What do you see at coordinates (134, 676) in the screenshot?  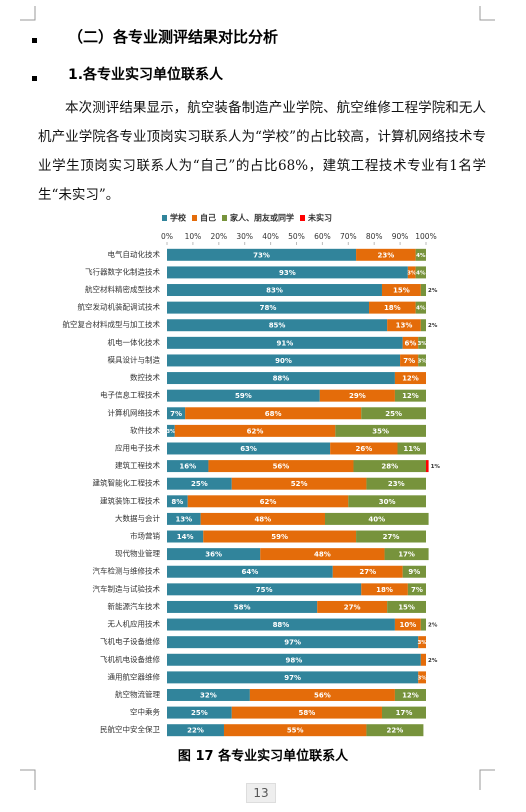 I see `y-tick-label: 通用航空器维修` at bounding box center [134, 676].